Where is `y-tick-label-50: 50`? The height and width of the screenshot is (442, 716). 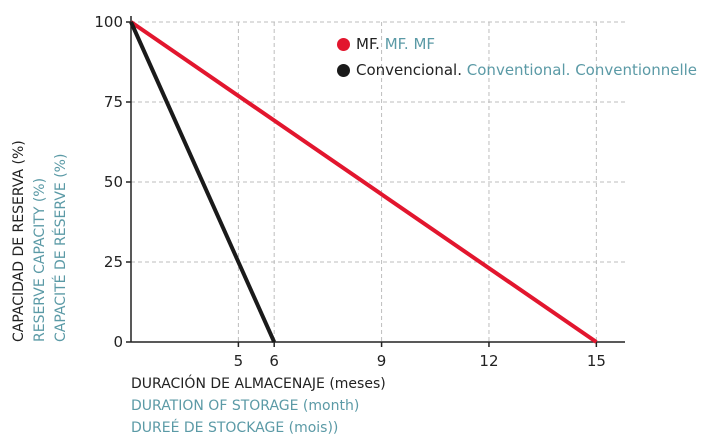 y-tick-label-50: 50 is located at coordinates (113, 182).